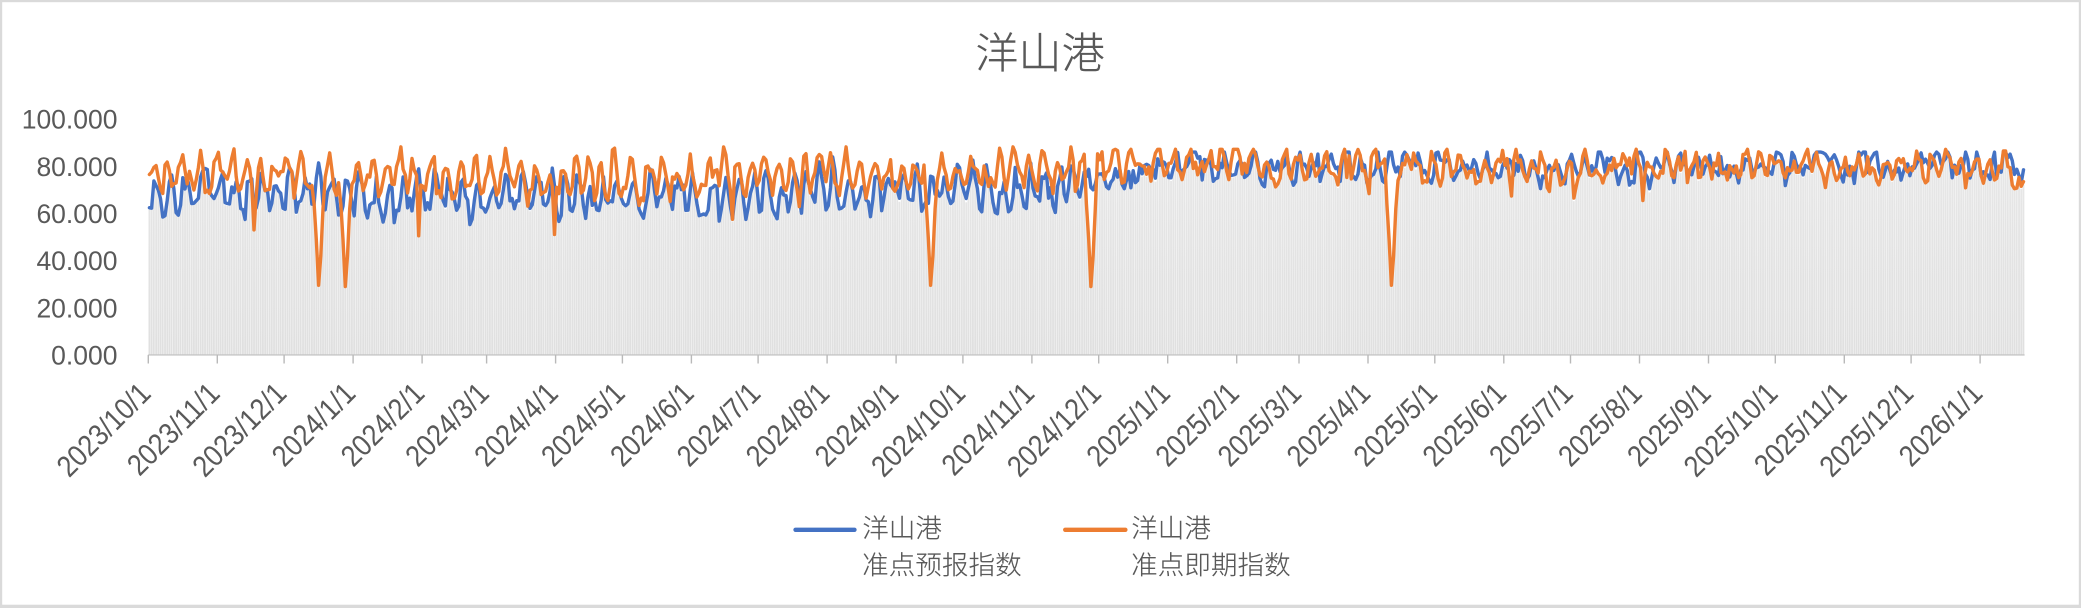 The width and height of the screenshot is (2081, 613). What do you see at coordinates (76, 167) in the screenshot?
I see `svg-text: 80.000` at bounding box center [76, 167].